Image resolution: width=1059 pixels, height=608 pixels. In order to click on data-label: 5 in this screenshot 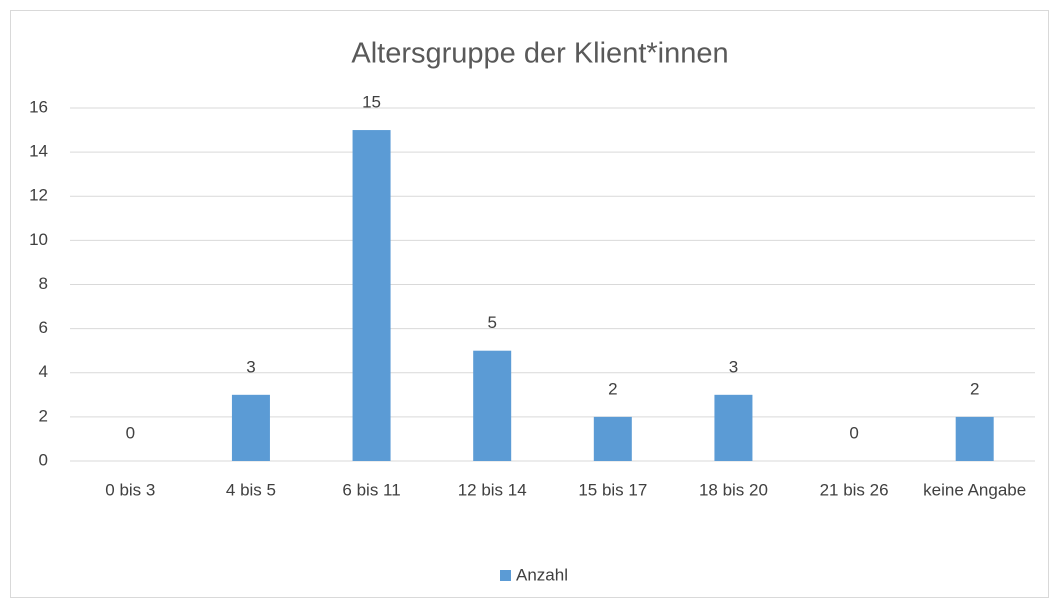, I will do `click(491, 322)`.